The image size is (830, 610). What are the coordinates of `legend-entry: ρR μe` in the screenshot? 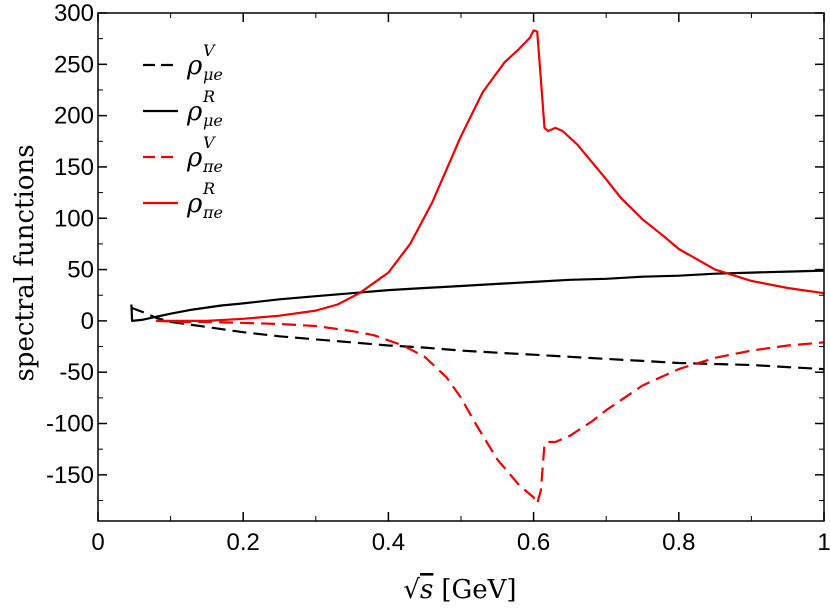 It's located at (204, 108).